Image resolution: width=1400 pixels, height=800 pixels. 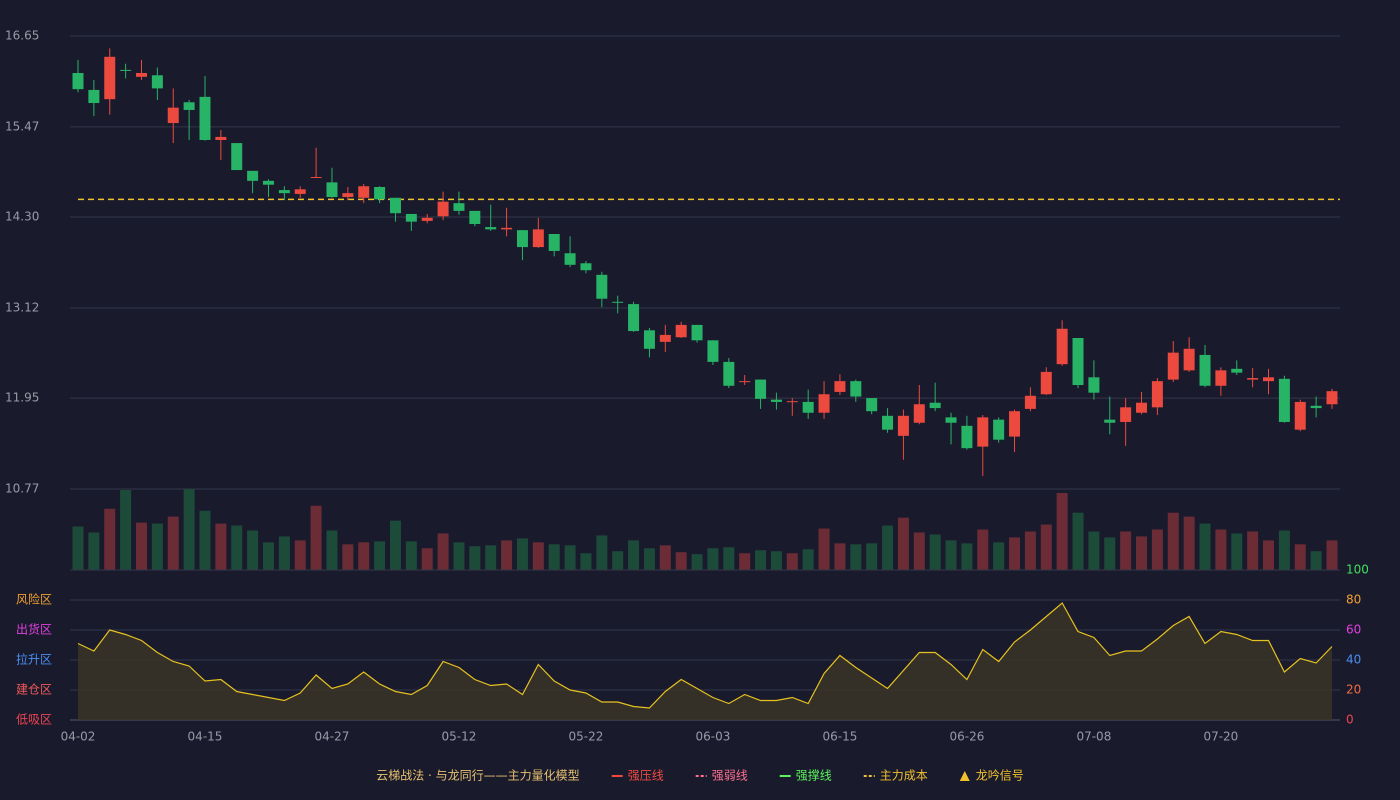 I want to click on y-tick-label: 14.30, so click(x=22, y=217).